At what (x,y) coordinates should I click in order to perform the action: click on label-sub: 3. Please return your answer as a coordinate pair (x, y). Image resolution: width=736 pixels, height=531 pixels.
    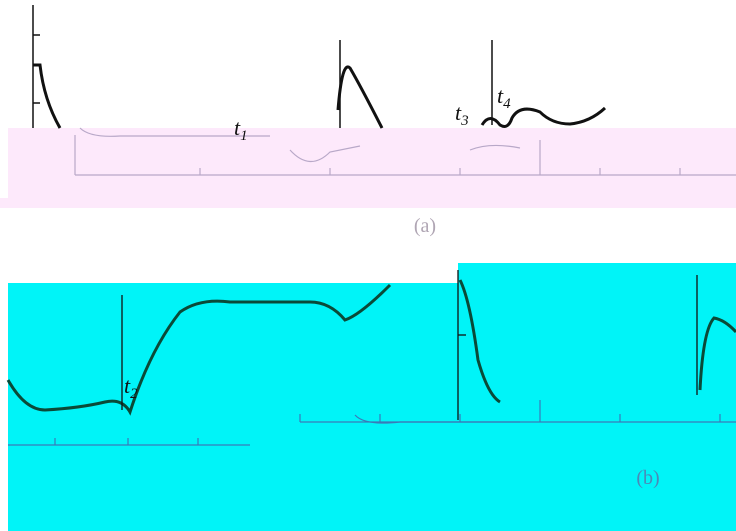
    Looking at the image, I should click on (464, 121).